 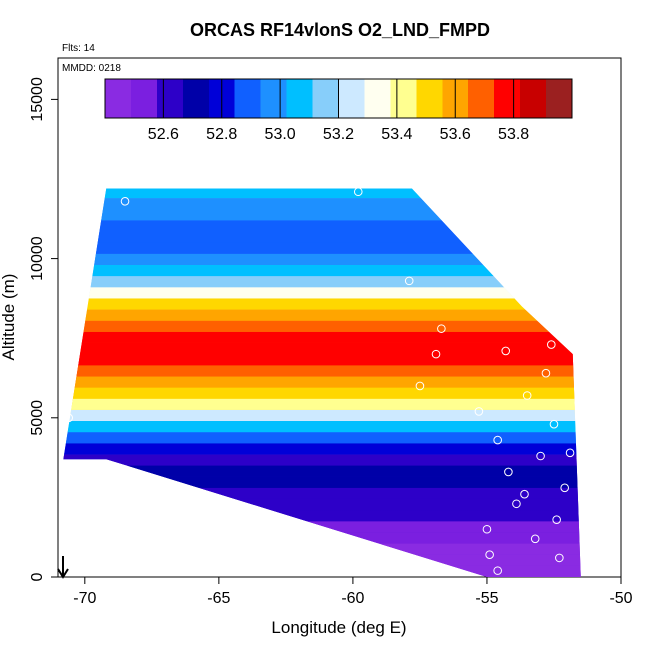 What do you see at coordinates (91, 68) in the screenshot?
I see `date-annotation: MMDD: 0218` at bounding box center [91, 68].